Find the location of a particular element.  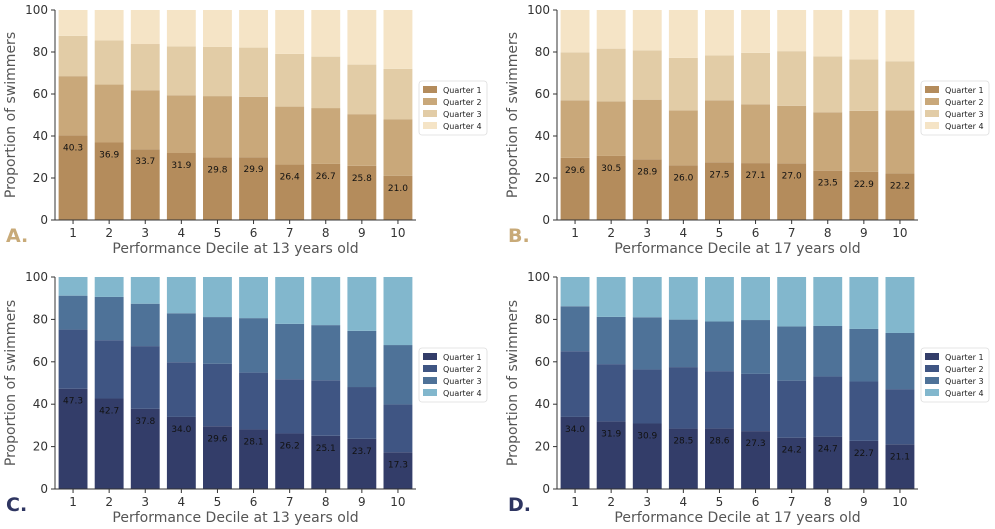

legend-label: Quarter 1 is located at coordinates (462, 357).